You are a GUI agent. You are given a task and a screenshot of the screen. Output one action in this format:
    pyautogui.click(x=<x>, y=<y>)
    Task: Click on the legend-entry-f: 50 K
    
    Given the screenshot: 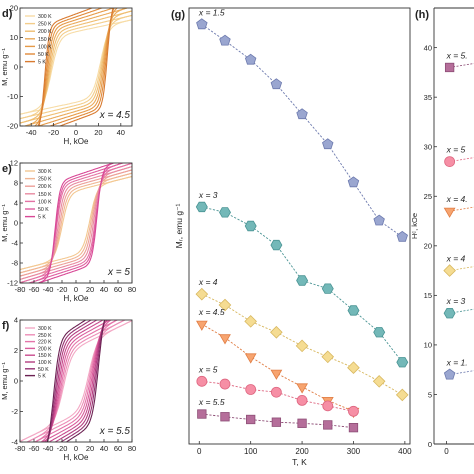 What is the action you would take?
    pyautogui.click(x=43, y=370)
    